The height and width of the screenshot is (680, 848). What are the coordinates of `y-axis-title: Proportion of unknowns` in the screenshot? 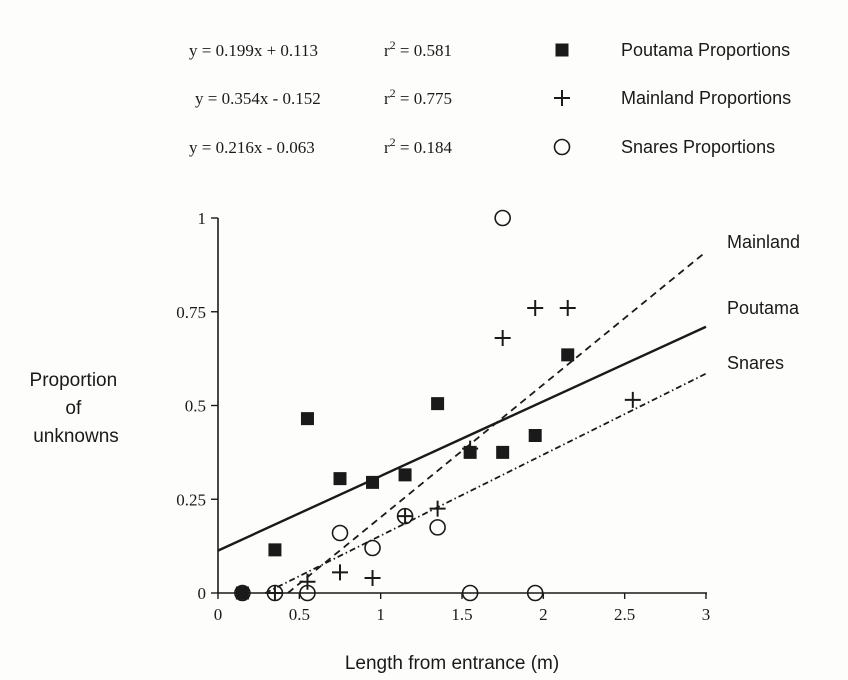 It's located at (76, 408).